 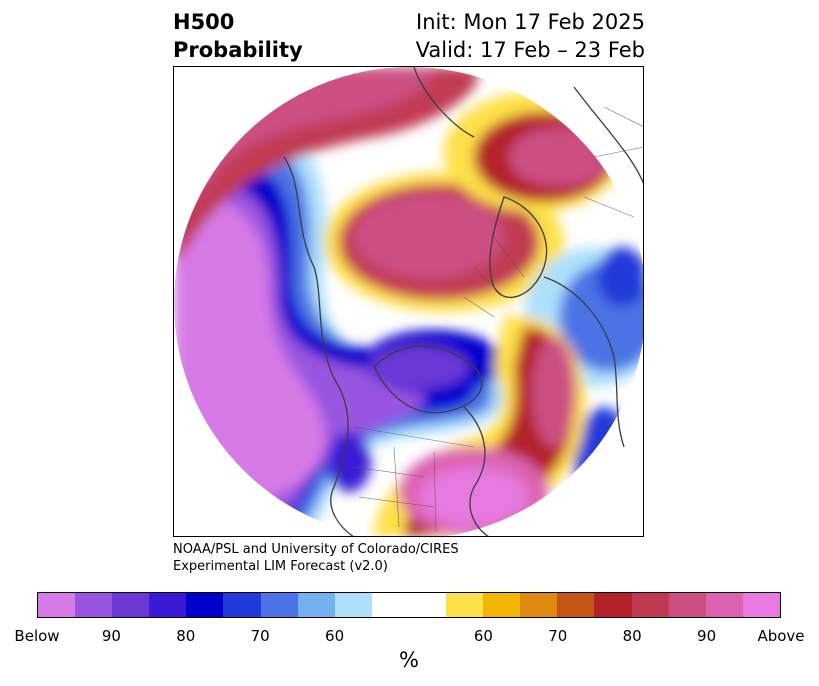 I want to click on border-europe, so click(x=494, y=277).